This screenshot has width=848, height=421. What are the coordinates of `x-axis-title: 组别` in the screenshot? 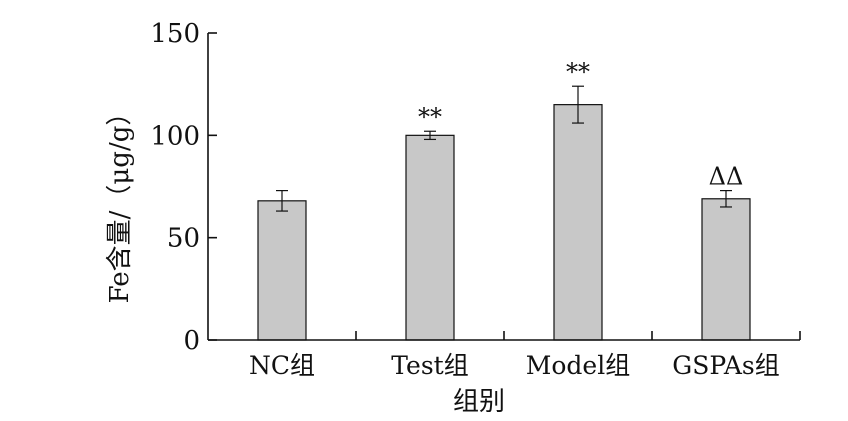 It's located at (479, 402).